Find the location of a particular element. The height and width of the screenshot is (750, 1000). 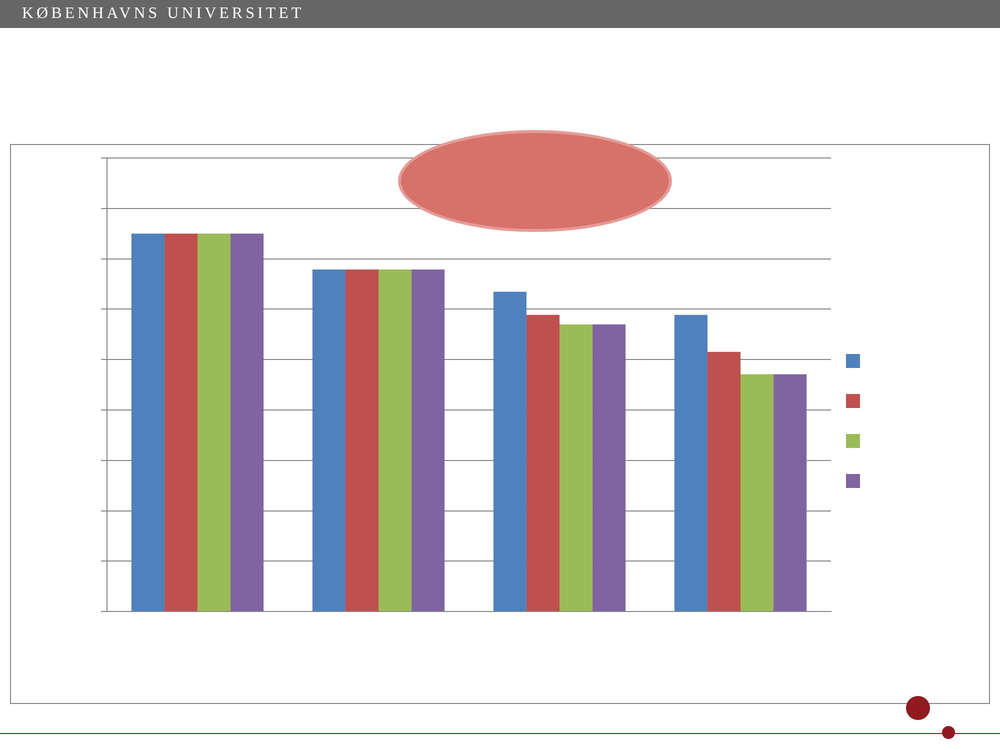

chart-title: KØBENHAVNS UNIVERSITET is located at coordinates (163, 14).